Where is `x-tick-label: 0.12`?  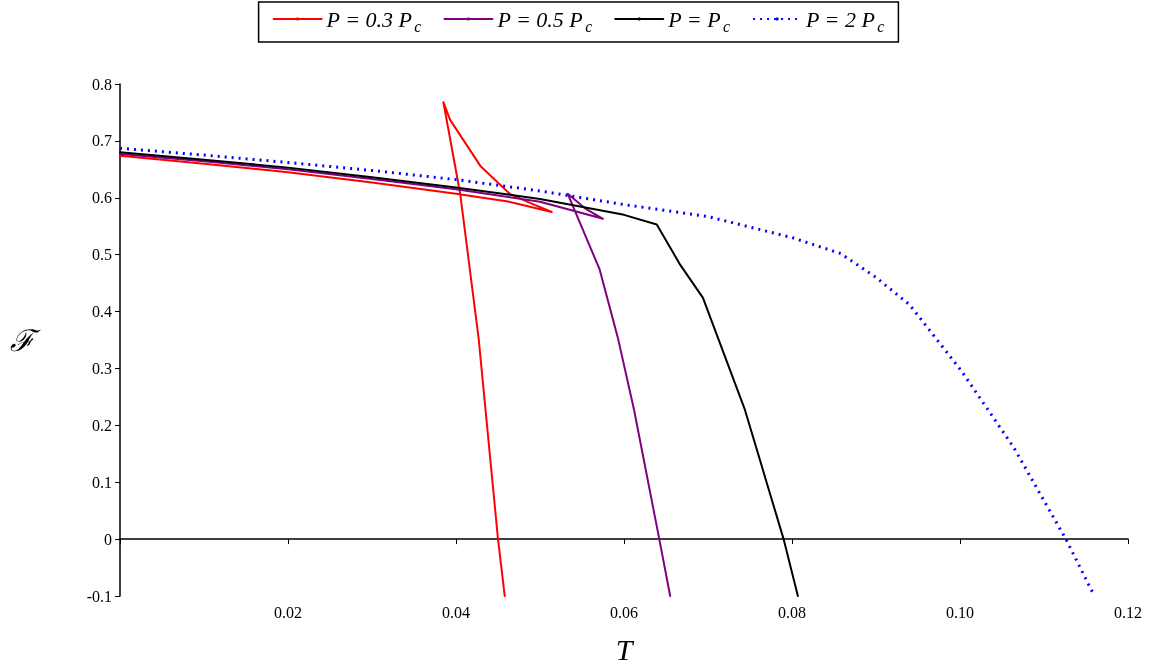
x-tick-label: 0.12 is located at coordinates (1128, 612).